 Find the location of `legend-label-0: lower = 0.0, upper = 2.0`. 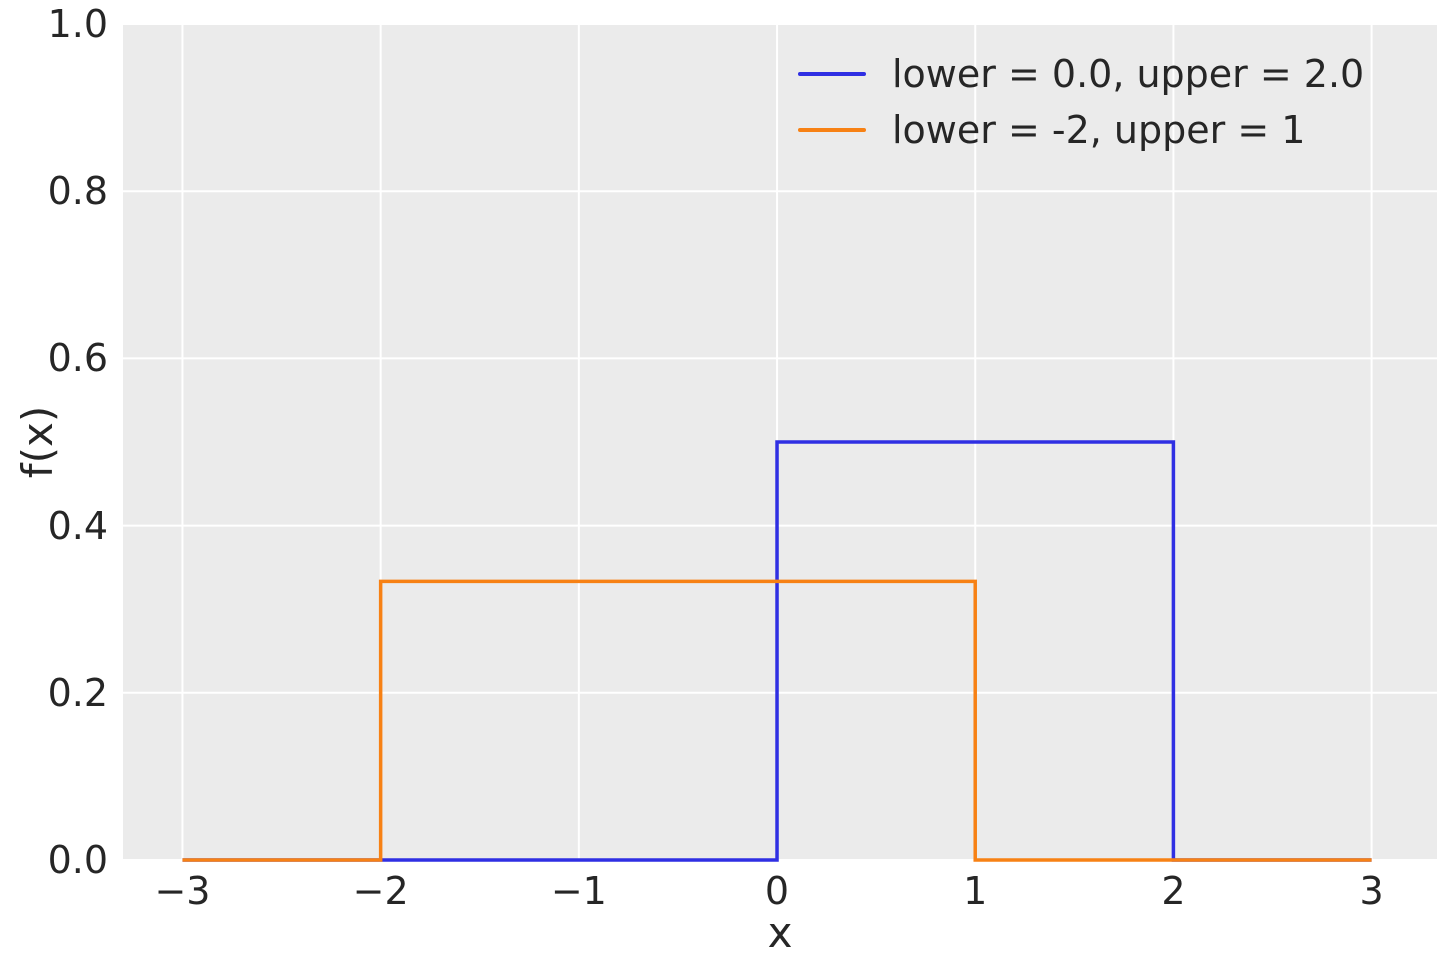

legend-label-0: lower = 0.0, upper = 2.0 is located at coordinates (1128, 74).